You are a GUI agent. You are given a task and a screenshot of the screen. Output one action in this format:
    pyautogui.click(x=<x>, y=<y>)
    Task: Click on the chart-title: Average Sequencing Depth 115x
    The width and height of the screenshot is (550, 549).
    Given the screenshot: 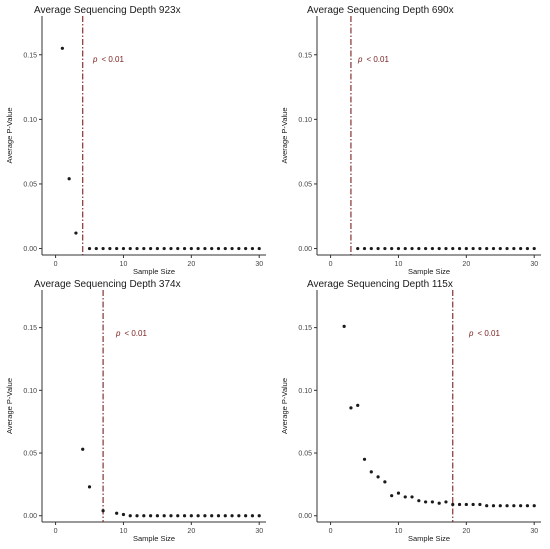 What is the action you would take?
    pyautogui.click(x=380, y=284)
    